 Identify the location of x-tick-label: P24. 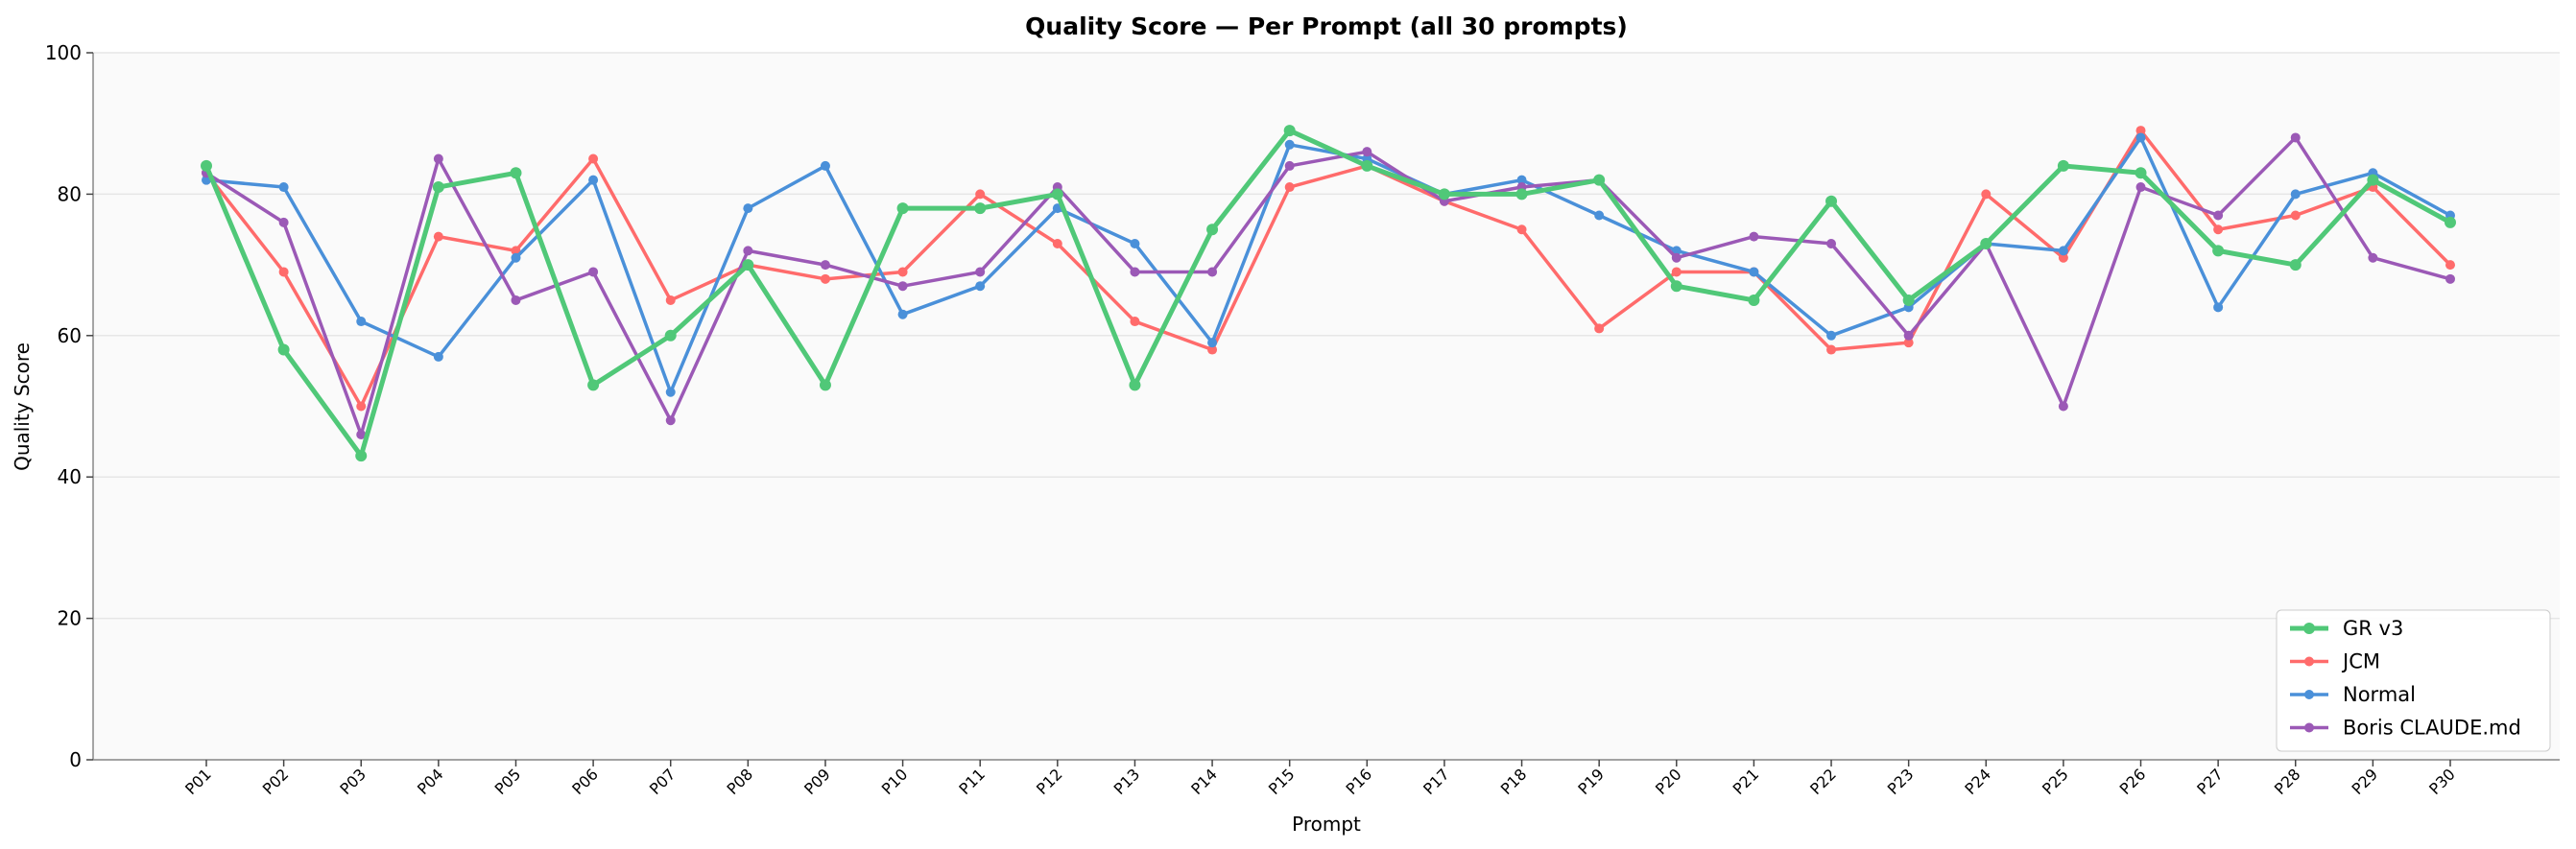
(1977, 781).